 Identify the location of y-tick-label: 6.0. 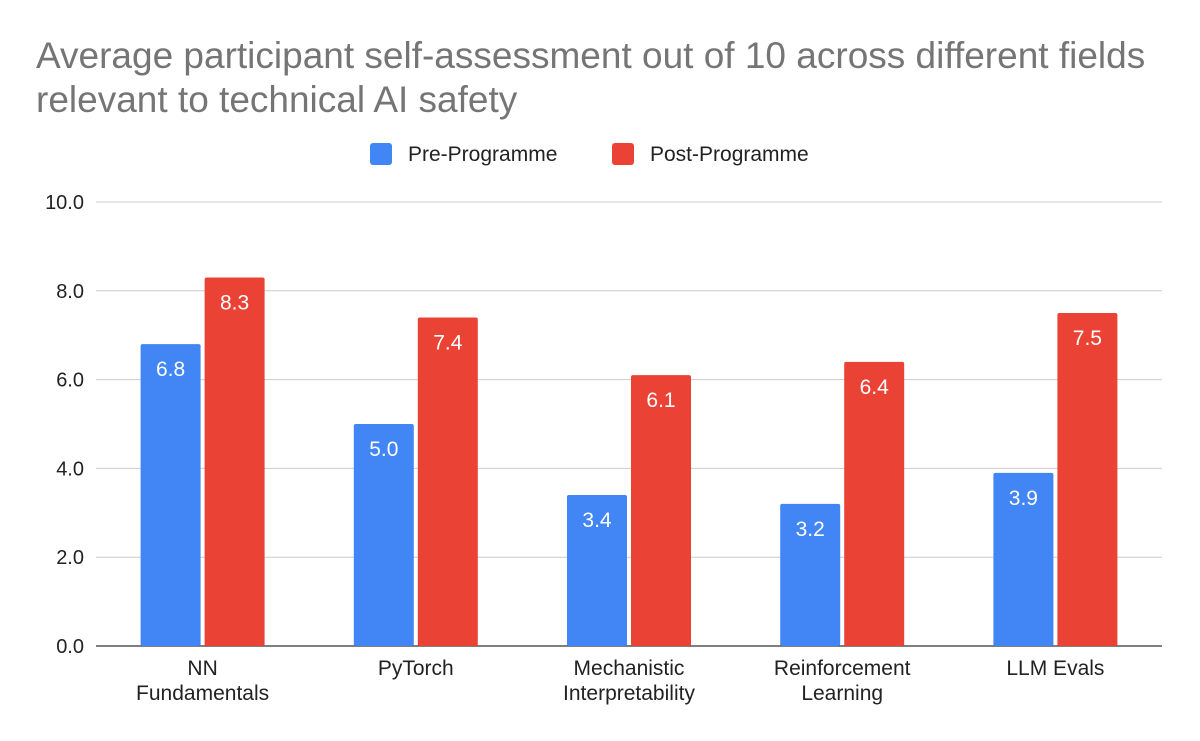
(70, 381).